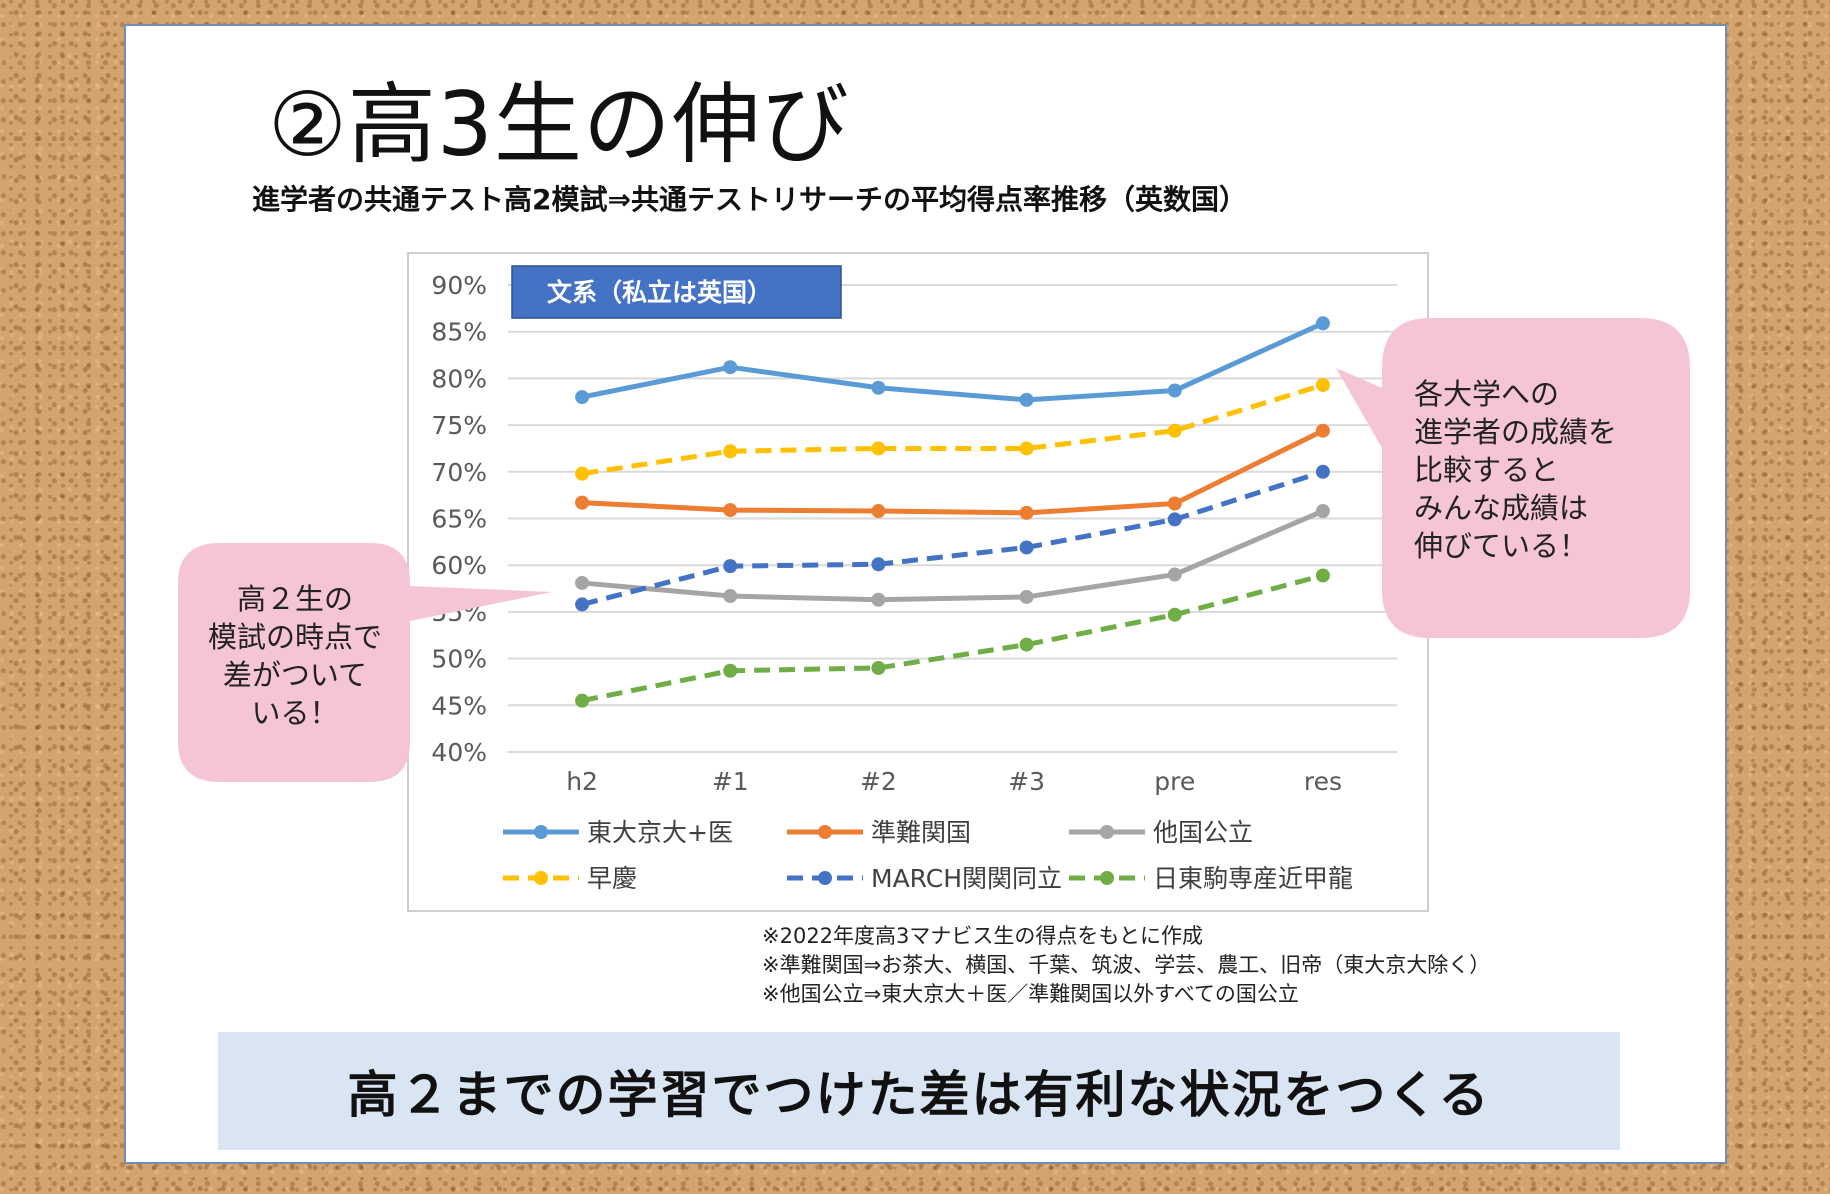 This screenshot has width=1830, height=1194. I want to click on footnote-1: ※2022年度高3マナビス生の得点をもとに作成, so click(982, 936).